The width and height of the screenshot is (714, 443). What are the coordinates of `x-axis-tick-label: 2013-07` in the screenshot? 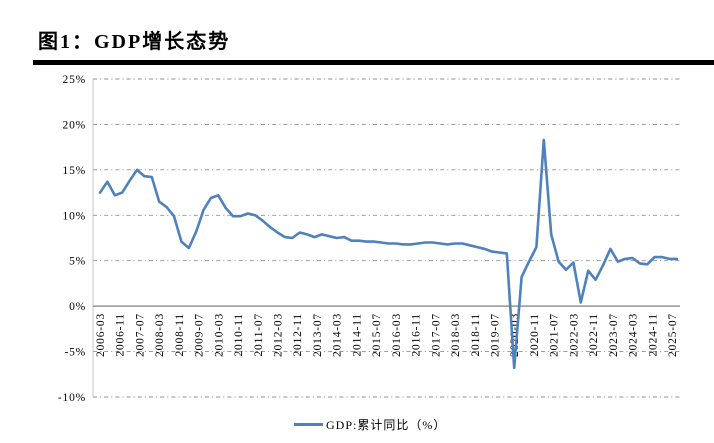 It's located at (318, 335).